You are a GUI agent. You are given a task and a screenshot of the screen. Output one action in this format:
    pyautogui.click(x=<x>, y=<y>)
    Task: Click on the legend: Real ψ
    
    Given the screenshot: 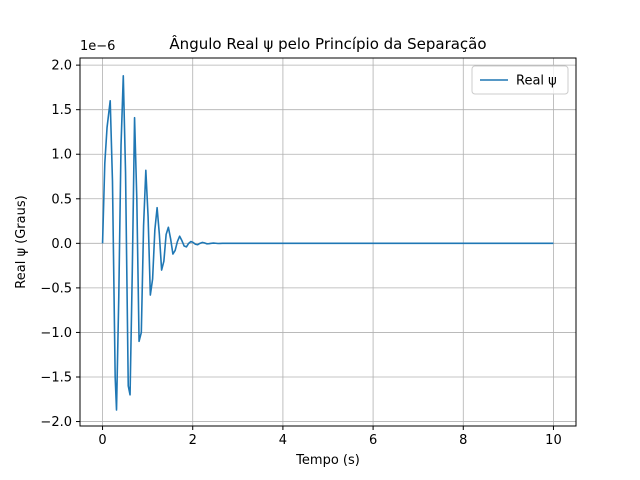 What is the action you would take?
    pyautogui.click(x=520, y=80)
    